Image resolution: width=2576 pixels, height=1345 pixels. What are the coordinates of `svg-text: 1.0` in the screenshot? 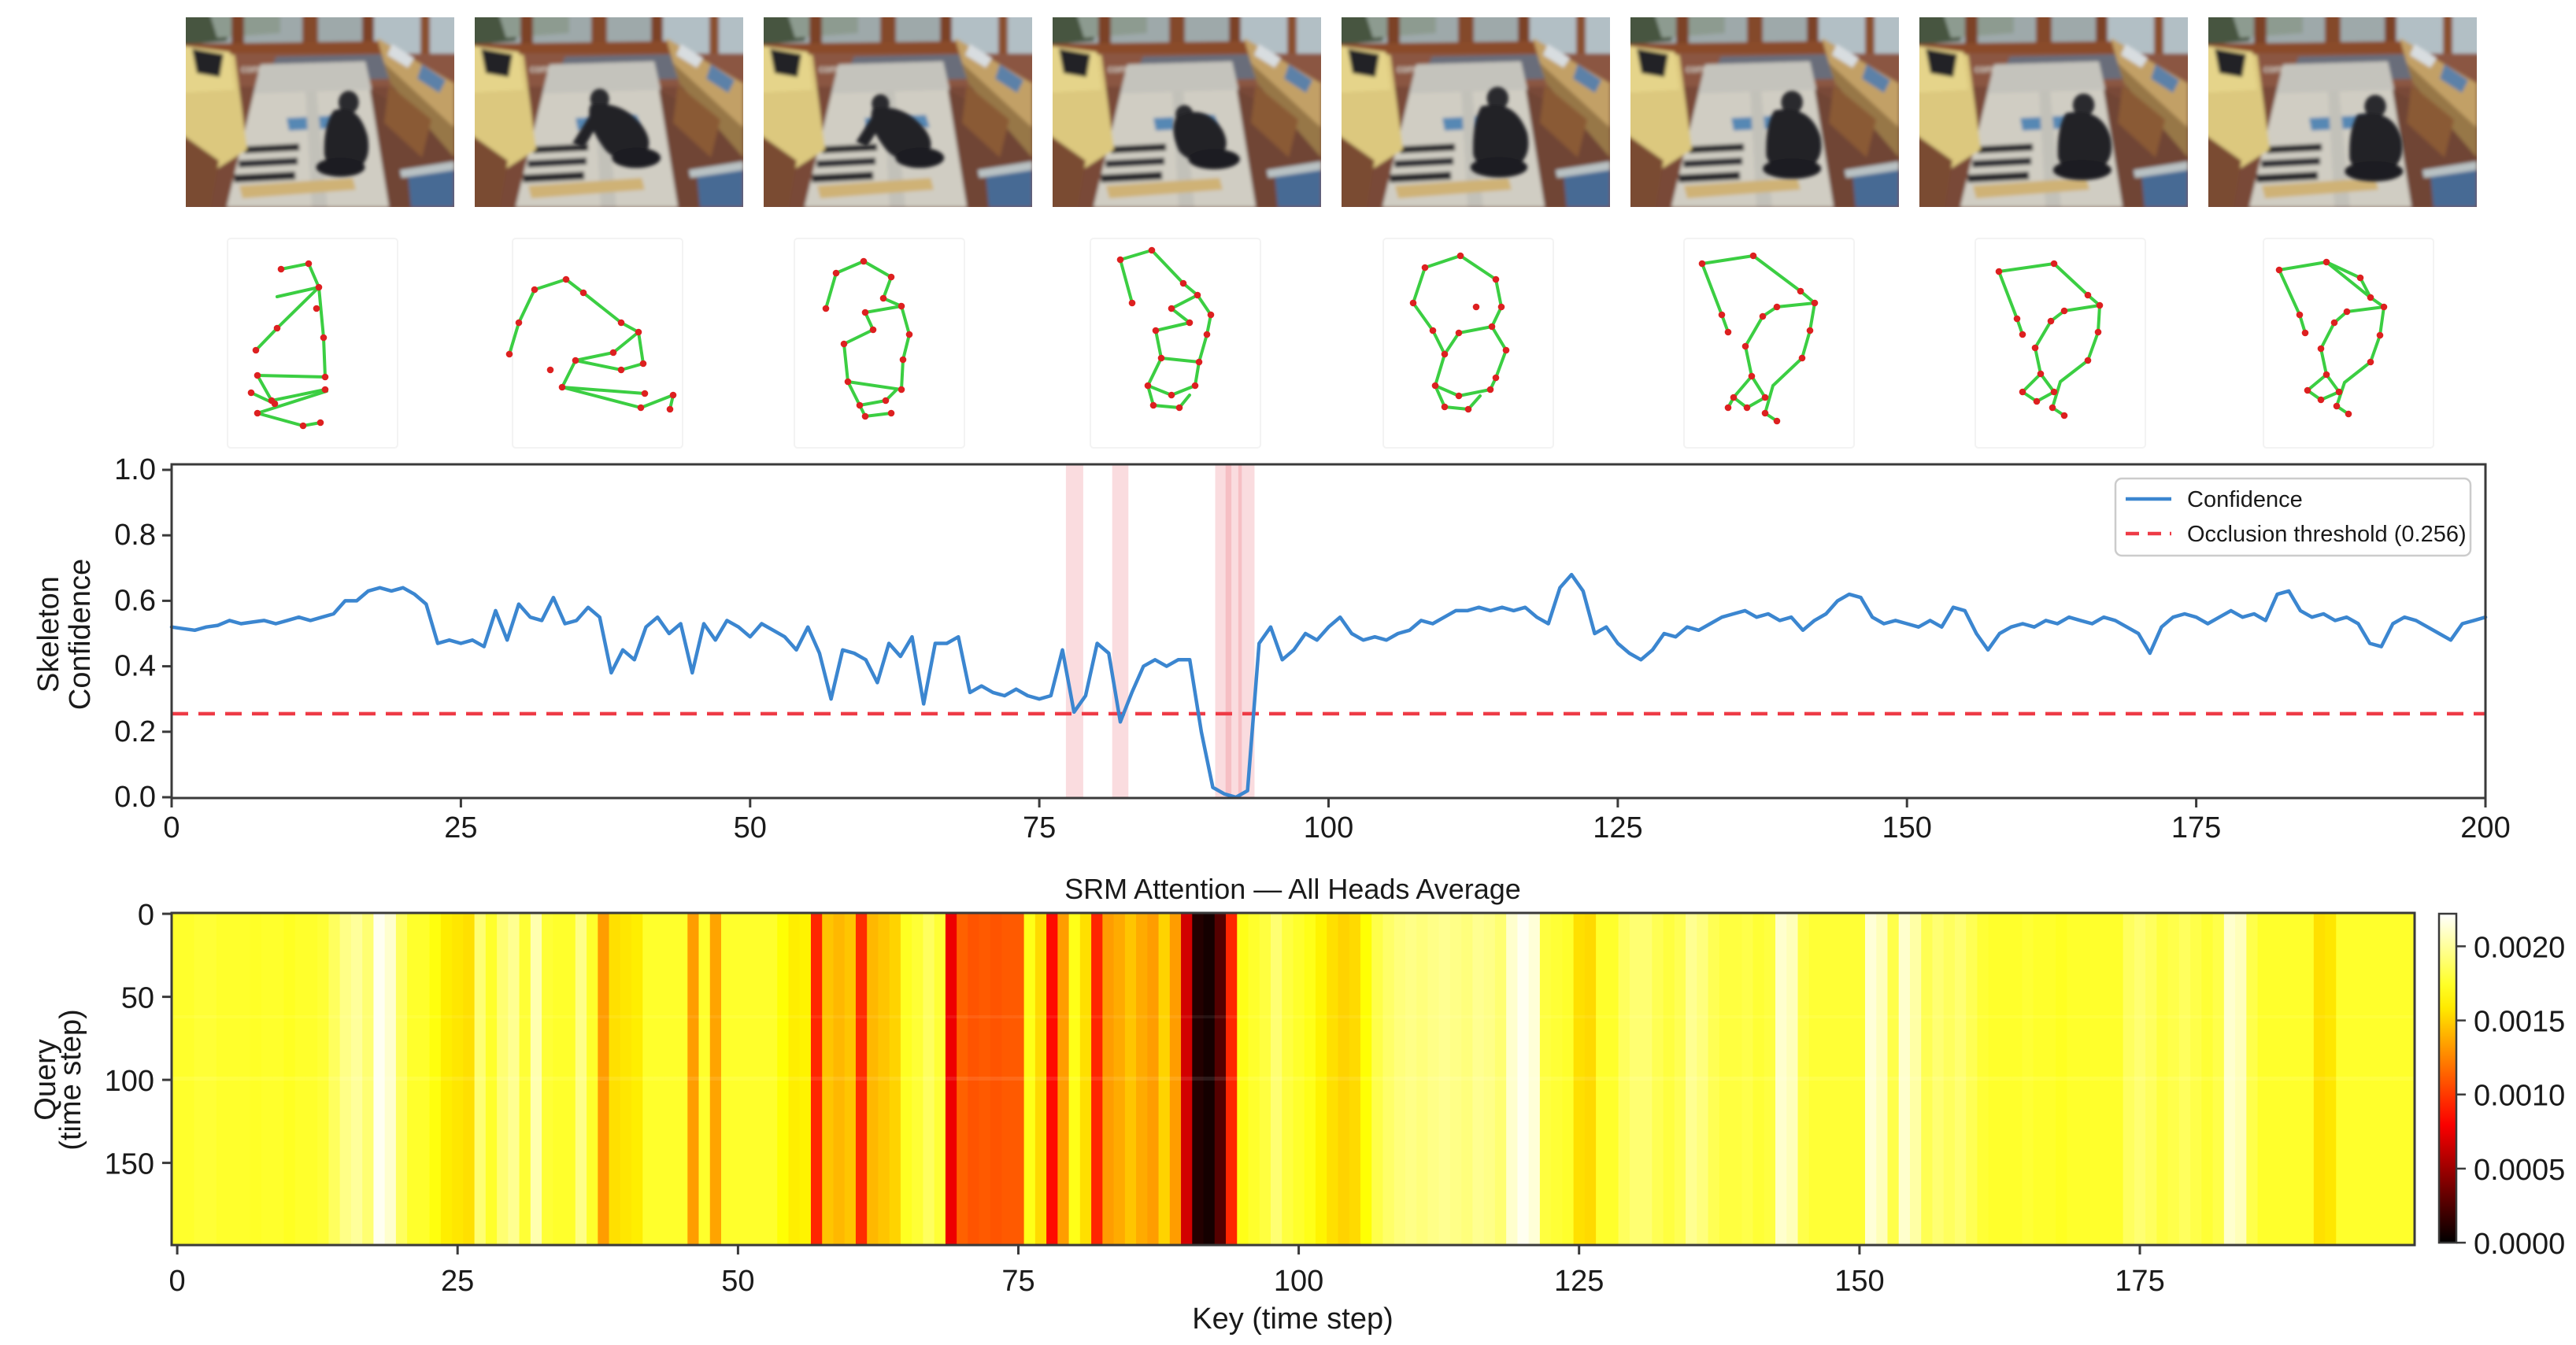 It's located at (135, 469).